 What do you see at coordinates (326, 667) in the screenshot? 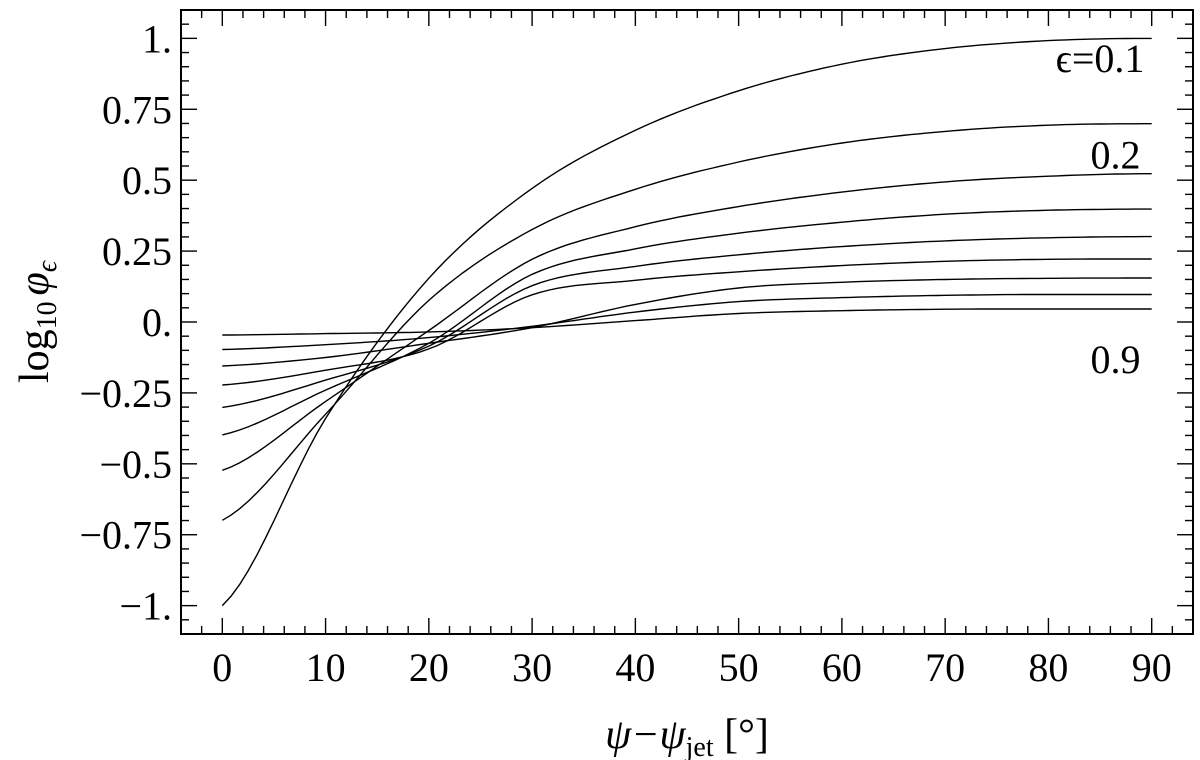
I see `x-tick-label: 10` at bounding box center [326, 667].